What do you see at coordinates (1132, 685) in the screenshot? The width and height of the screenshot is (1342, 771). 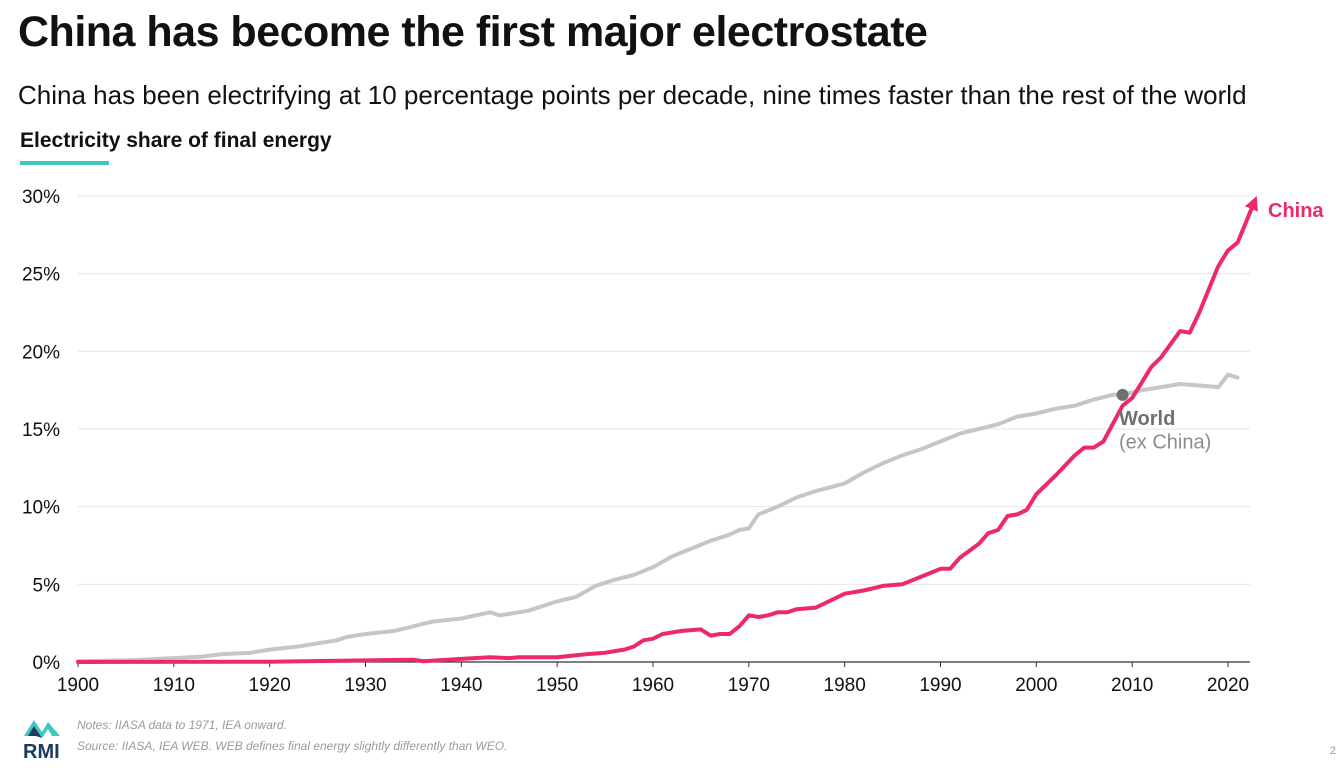 I see `x-tick-label: 2010` at bounding box center [1132, 685].